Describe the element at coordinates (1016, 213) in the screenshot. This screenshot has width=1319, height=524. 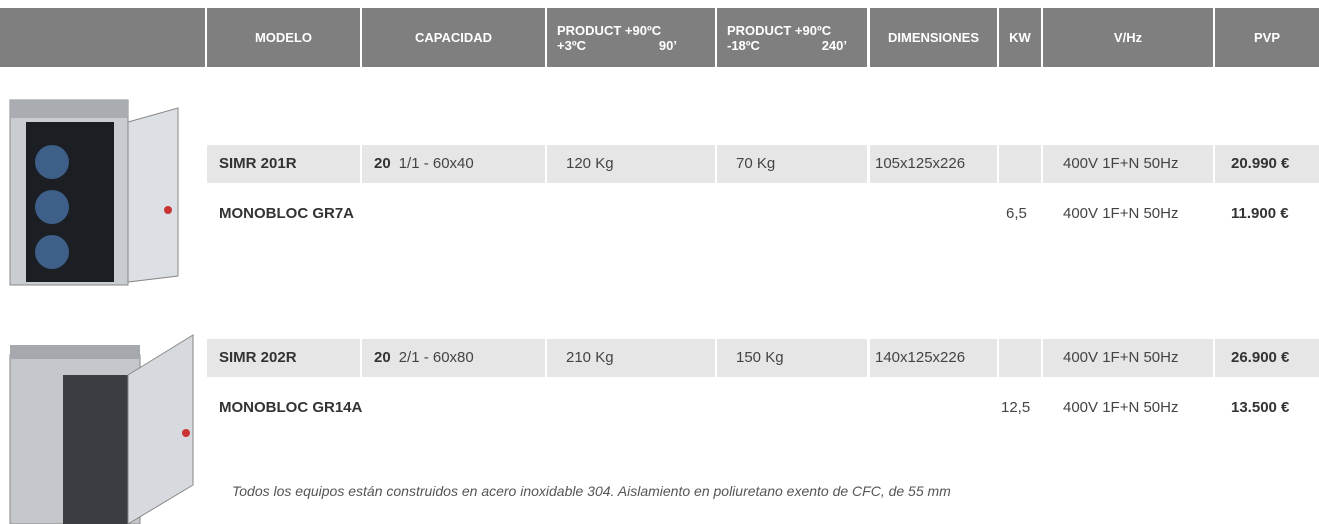
I see `power: 6,5` at that location.